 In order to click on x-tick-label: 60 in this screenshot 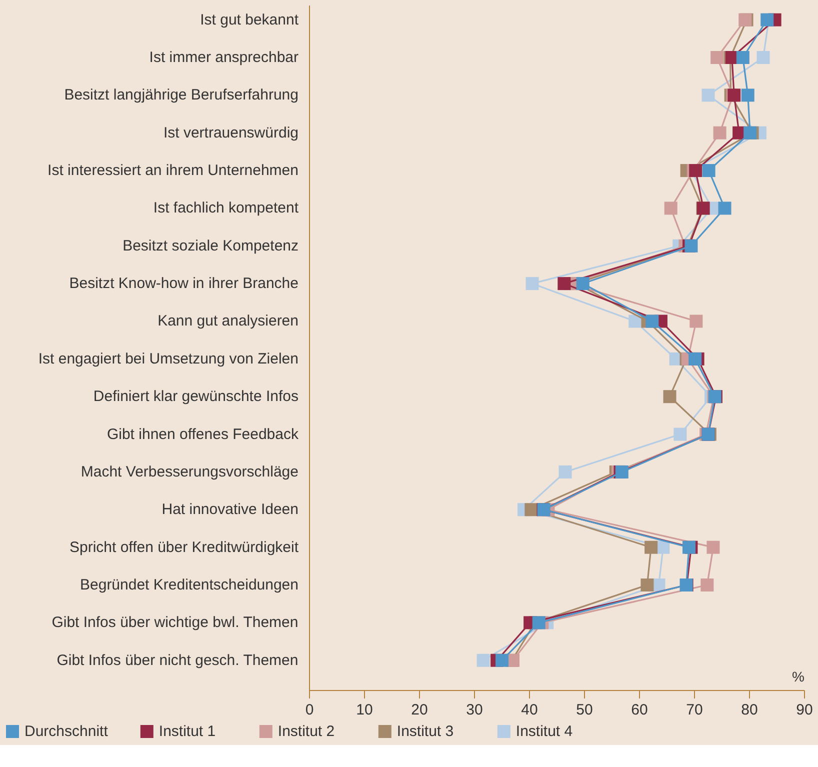, I will do `click(639, 710)`.